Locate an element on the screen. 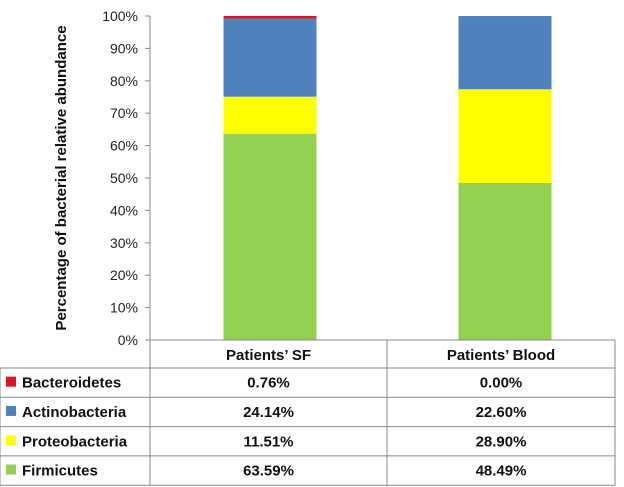 Image resolution: width=624 pixels, height=487 pixels. y-axis: 0% 10% 20% 30% 40% 50% 60% 70% 80% 90% 100% is located at coordinates (126, 178).